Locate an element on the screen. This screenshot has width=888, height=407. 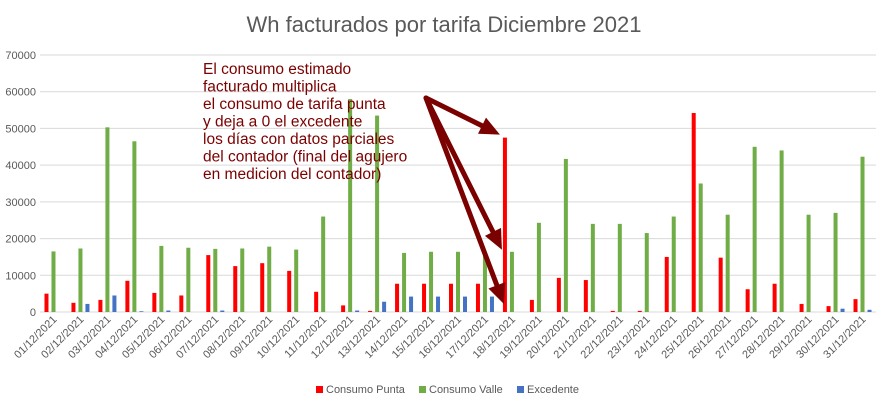
y-tick-label: 70000 is located at coordinates (20, 56).